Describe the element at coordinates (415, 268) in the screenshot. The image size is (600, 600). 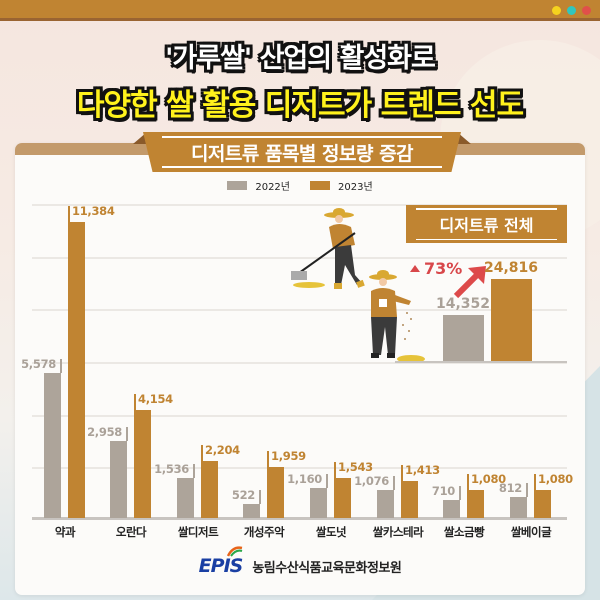
I see `increase-triangle-icon` at that location.